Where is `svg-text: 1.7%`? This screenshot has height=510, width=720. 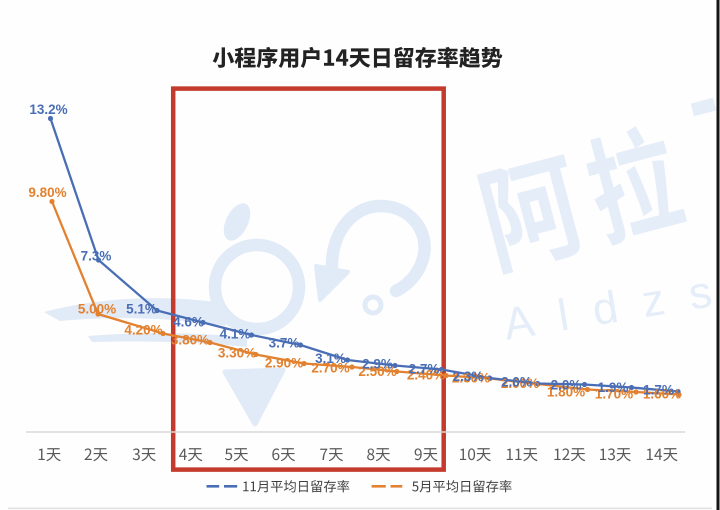 svg-text: 1.7% is located at coordinates (658, 389).